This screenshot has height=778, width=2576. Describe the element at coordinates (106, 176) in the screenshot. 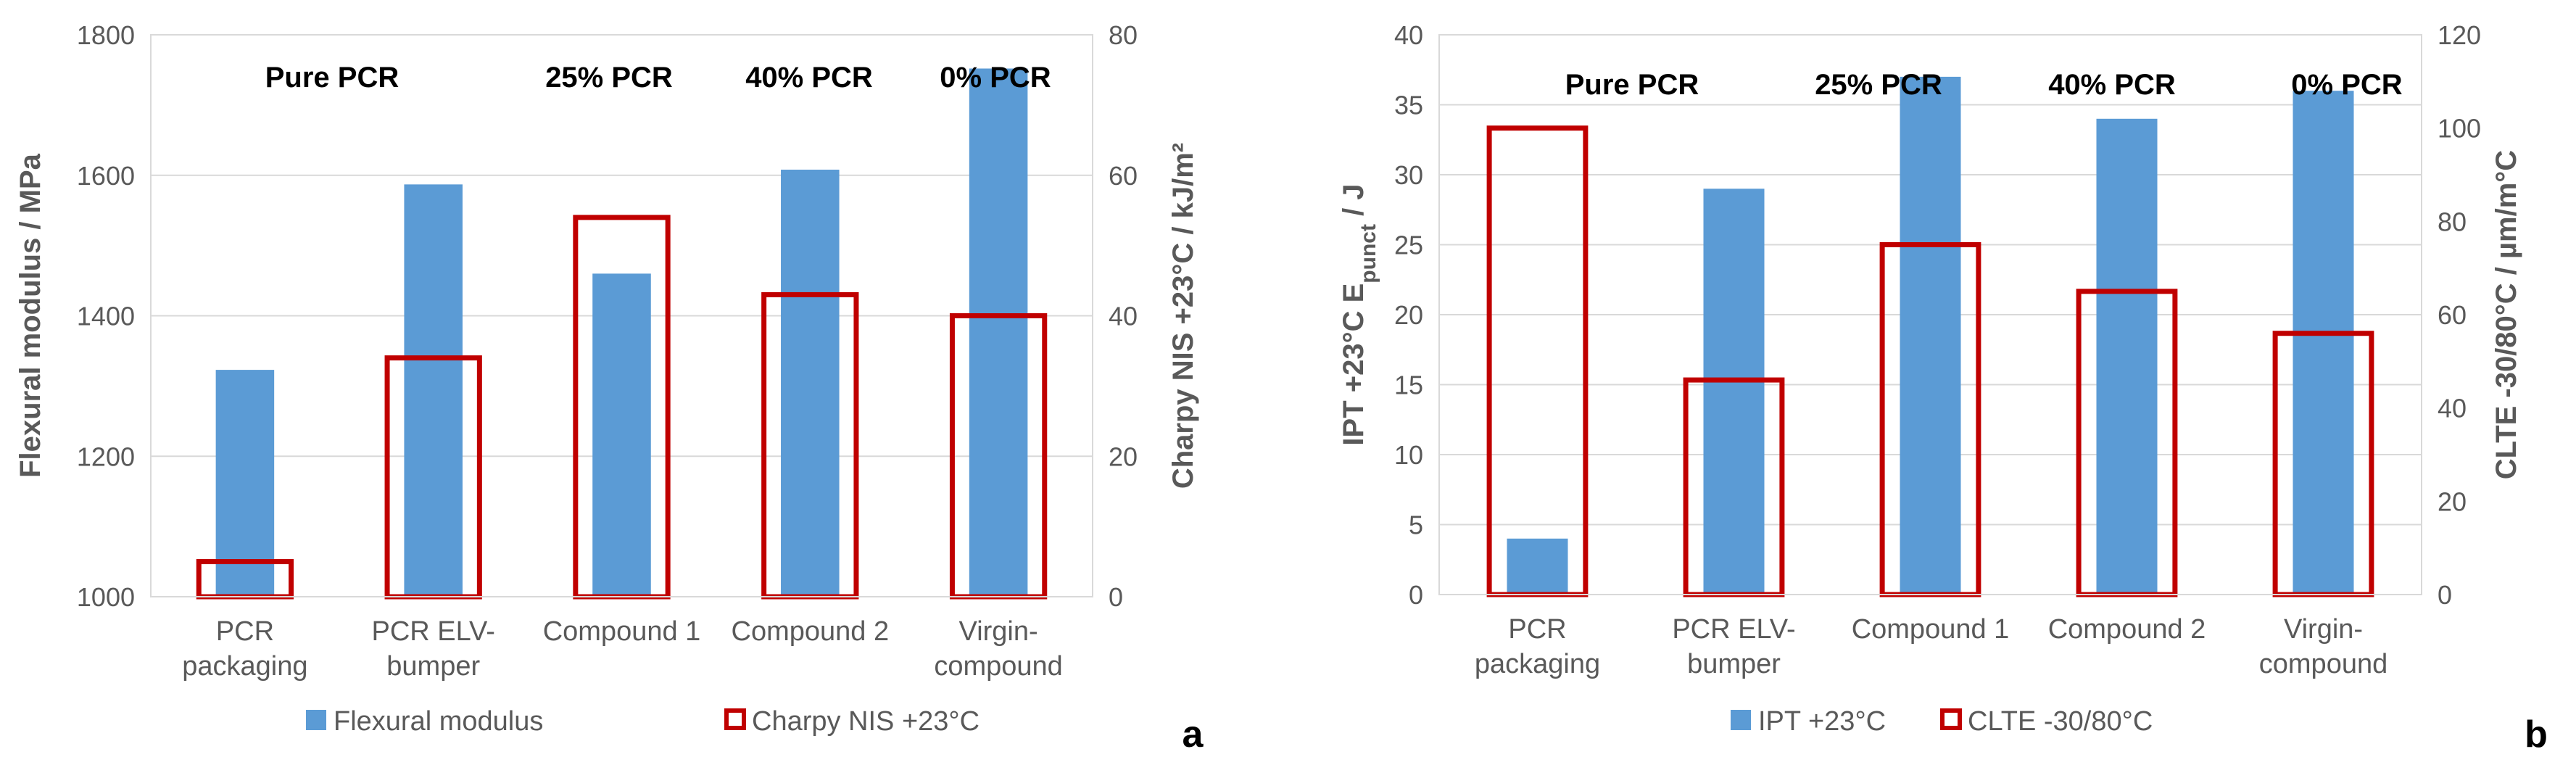

I see `y-left-tick-label: 1600` at that location.